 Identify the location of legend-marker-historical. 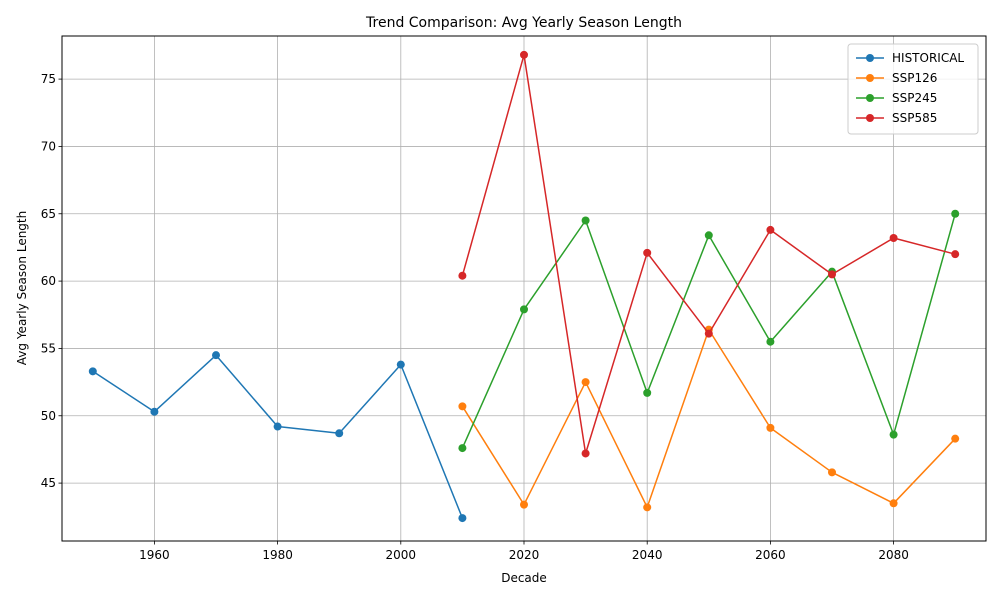
(870, 58).